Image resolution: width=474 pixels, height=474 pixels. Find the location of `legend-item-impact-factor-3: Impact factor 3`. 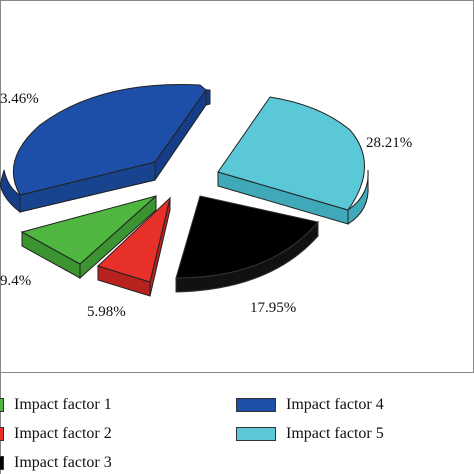

legend-item-impact-factor-3: Impact factor 3 is located at coordinates (56, 463).